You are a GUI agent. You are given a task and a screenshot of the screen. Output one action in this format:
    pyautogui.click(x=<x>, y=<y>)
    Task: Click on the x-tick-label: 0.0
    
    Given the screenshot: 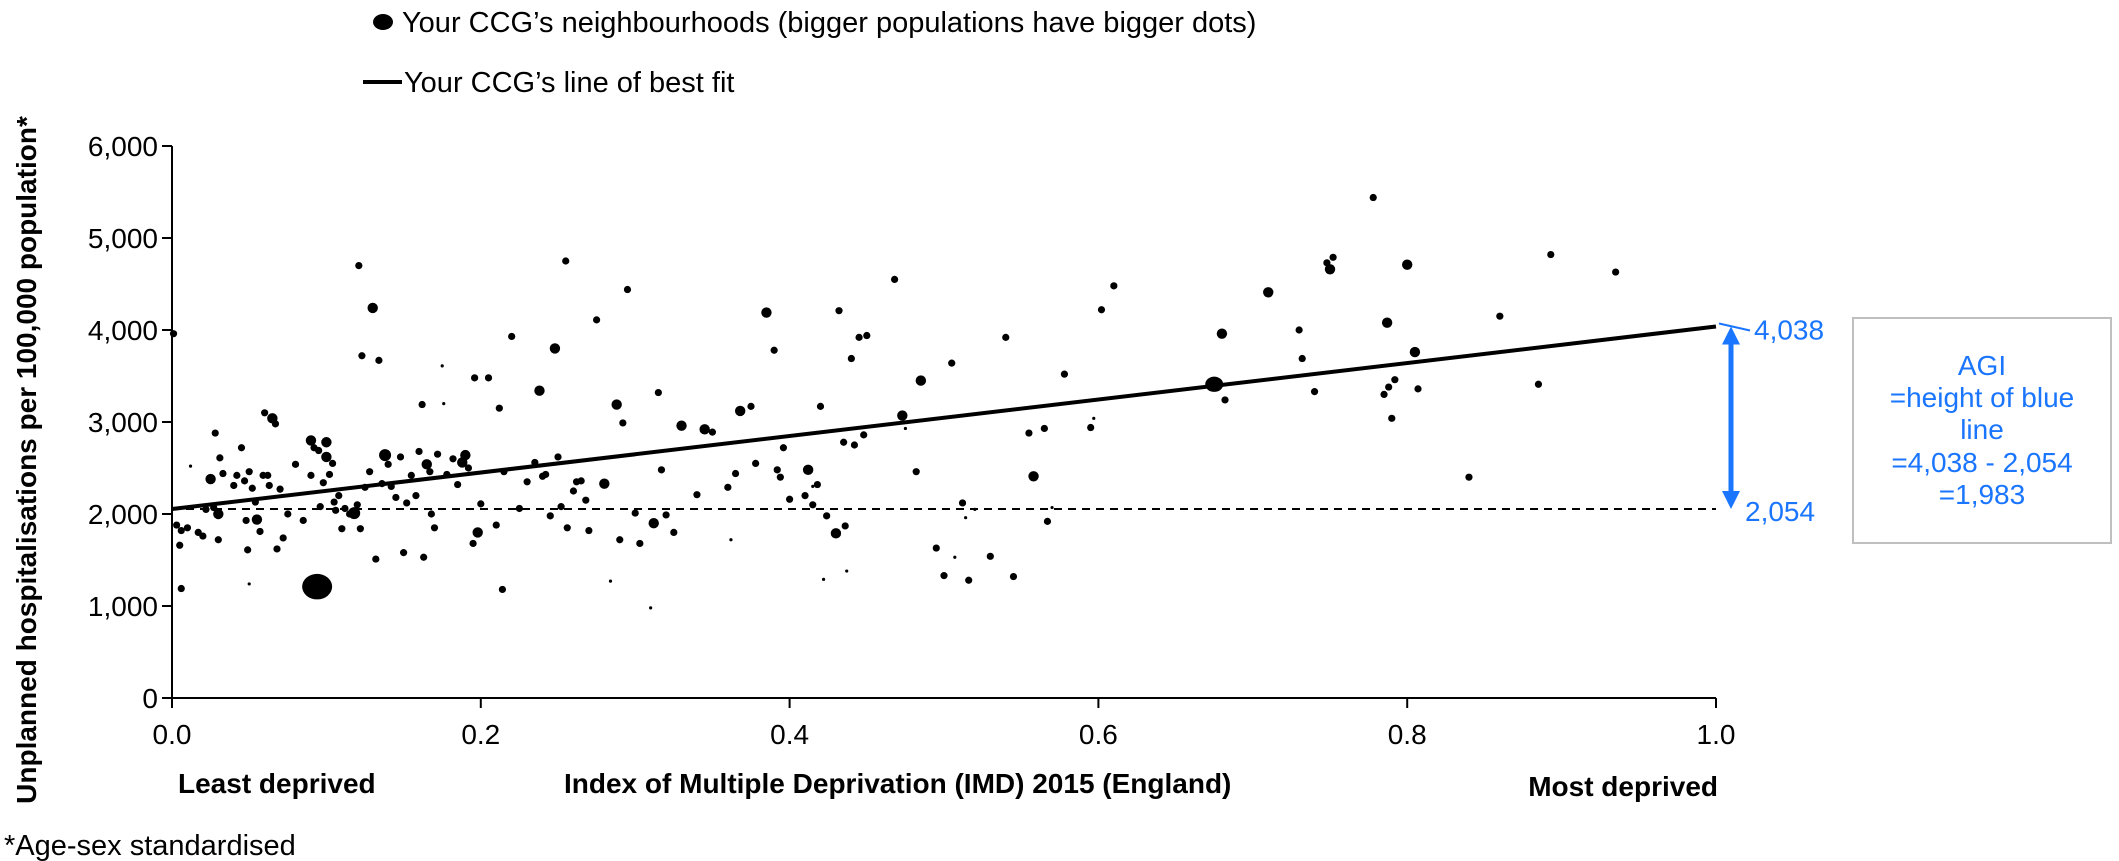 What is the action you would take?
    pyautogui.click(x=172, y=734)
    